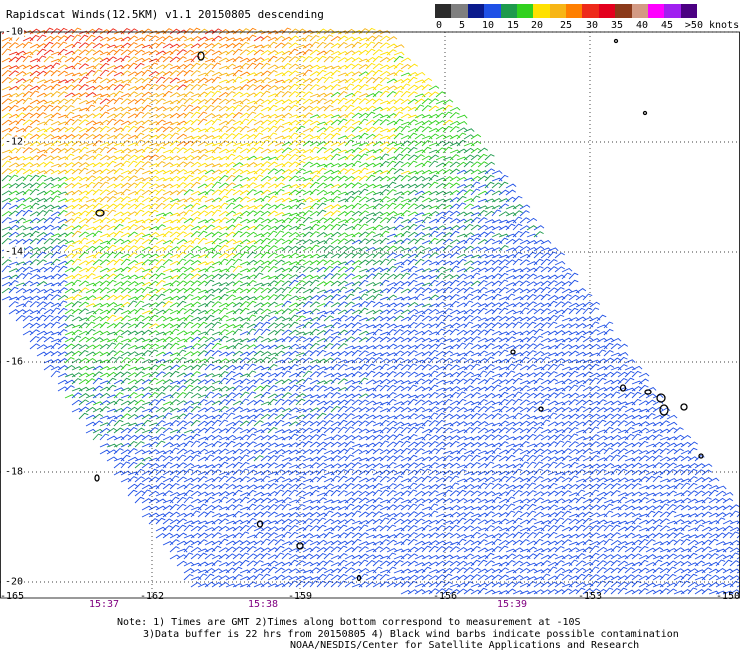 This screenshot has height=651, width=740. Describe the element at coordinates (488, 25) in the screenshot. I see `colorbar-label: 10` at that location.